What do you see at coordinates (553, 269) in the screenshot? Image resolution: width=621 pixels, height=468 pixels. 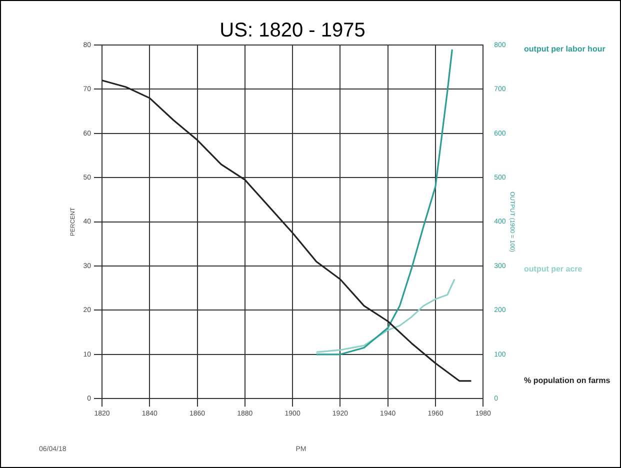 I see `text: output per acre` at bounding box center [553, 269].